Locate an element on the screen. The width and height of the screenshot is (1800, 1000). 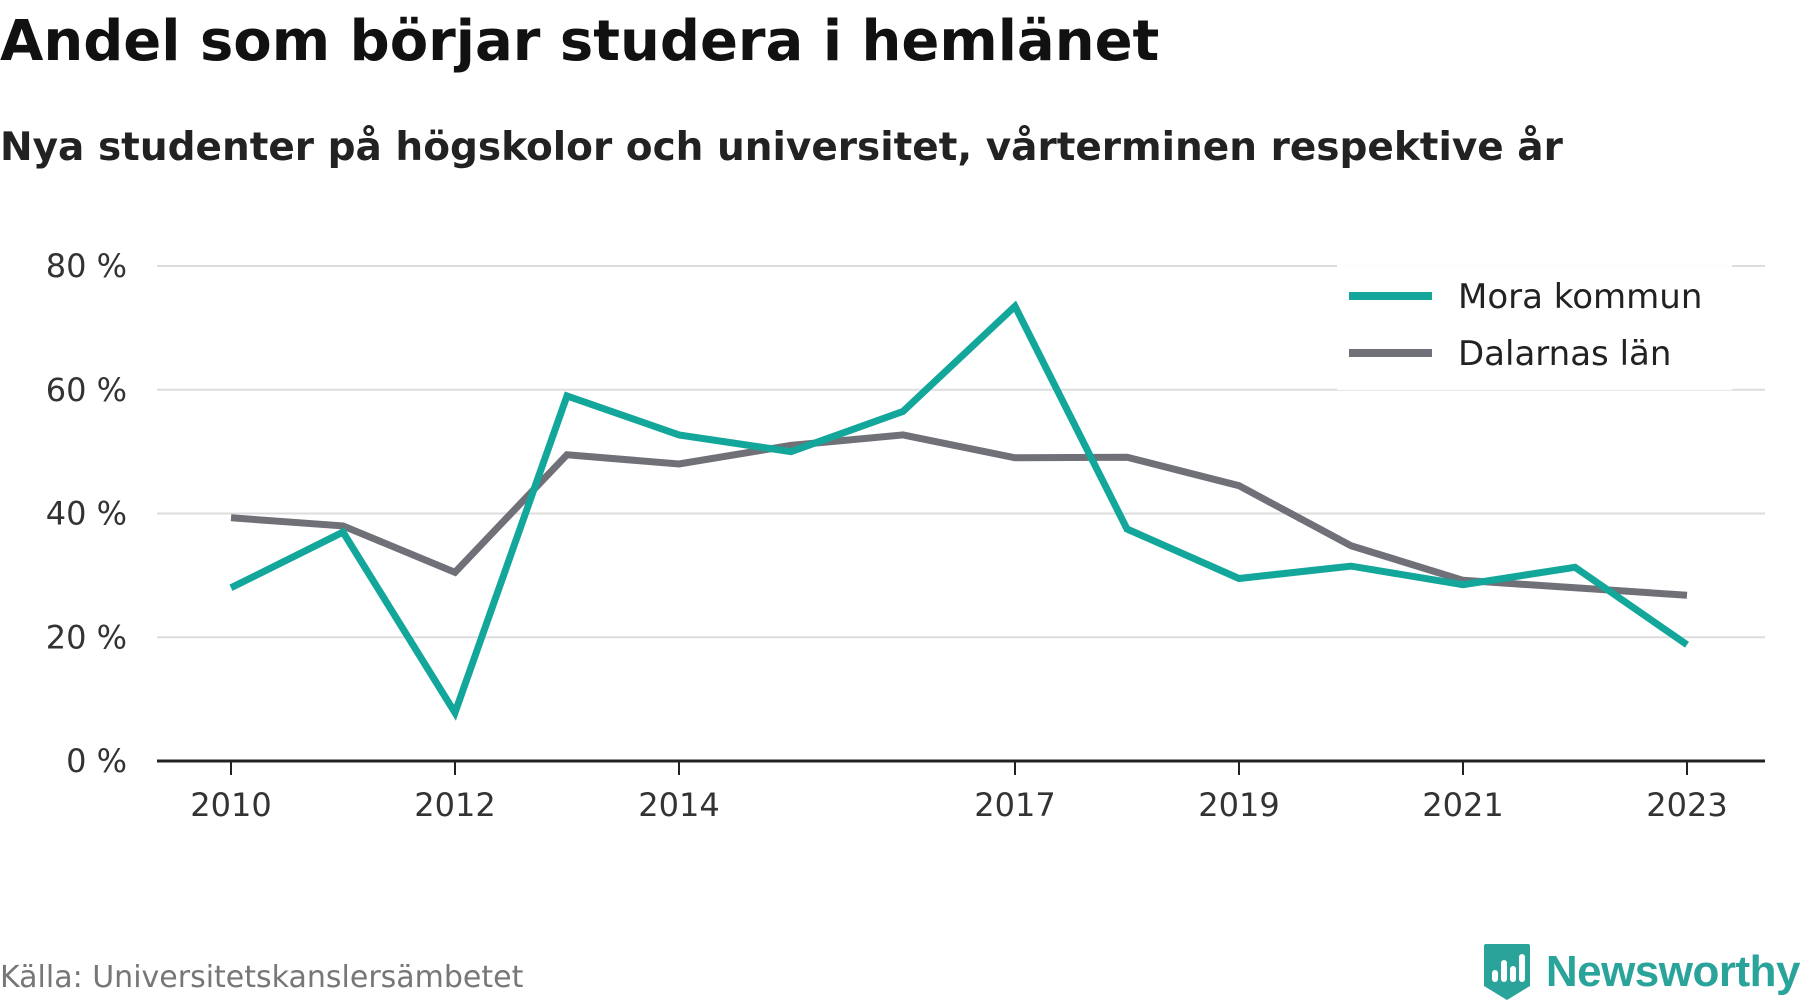
brand-logo: Newsworthy is located at coordinates (1641, 970).